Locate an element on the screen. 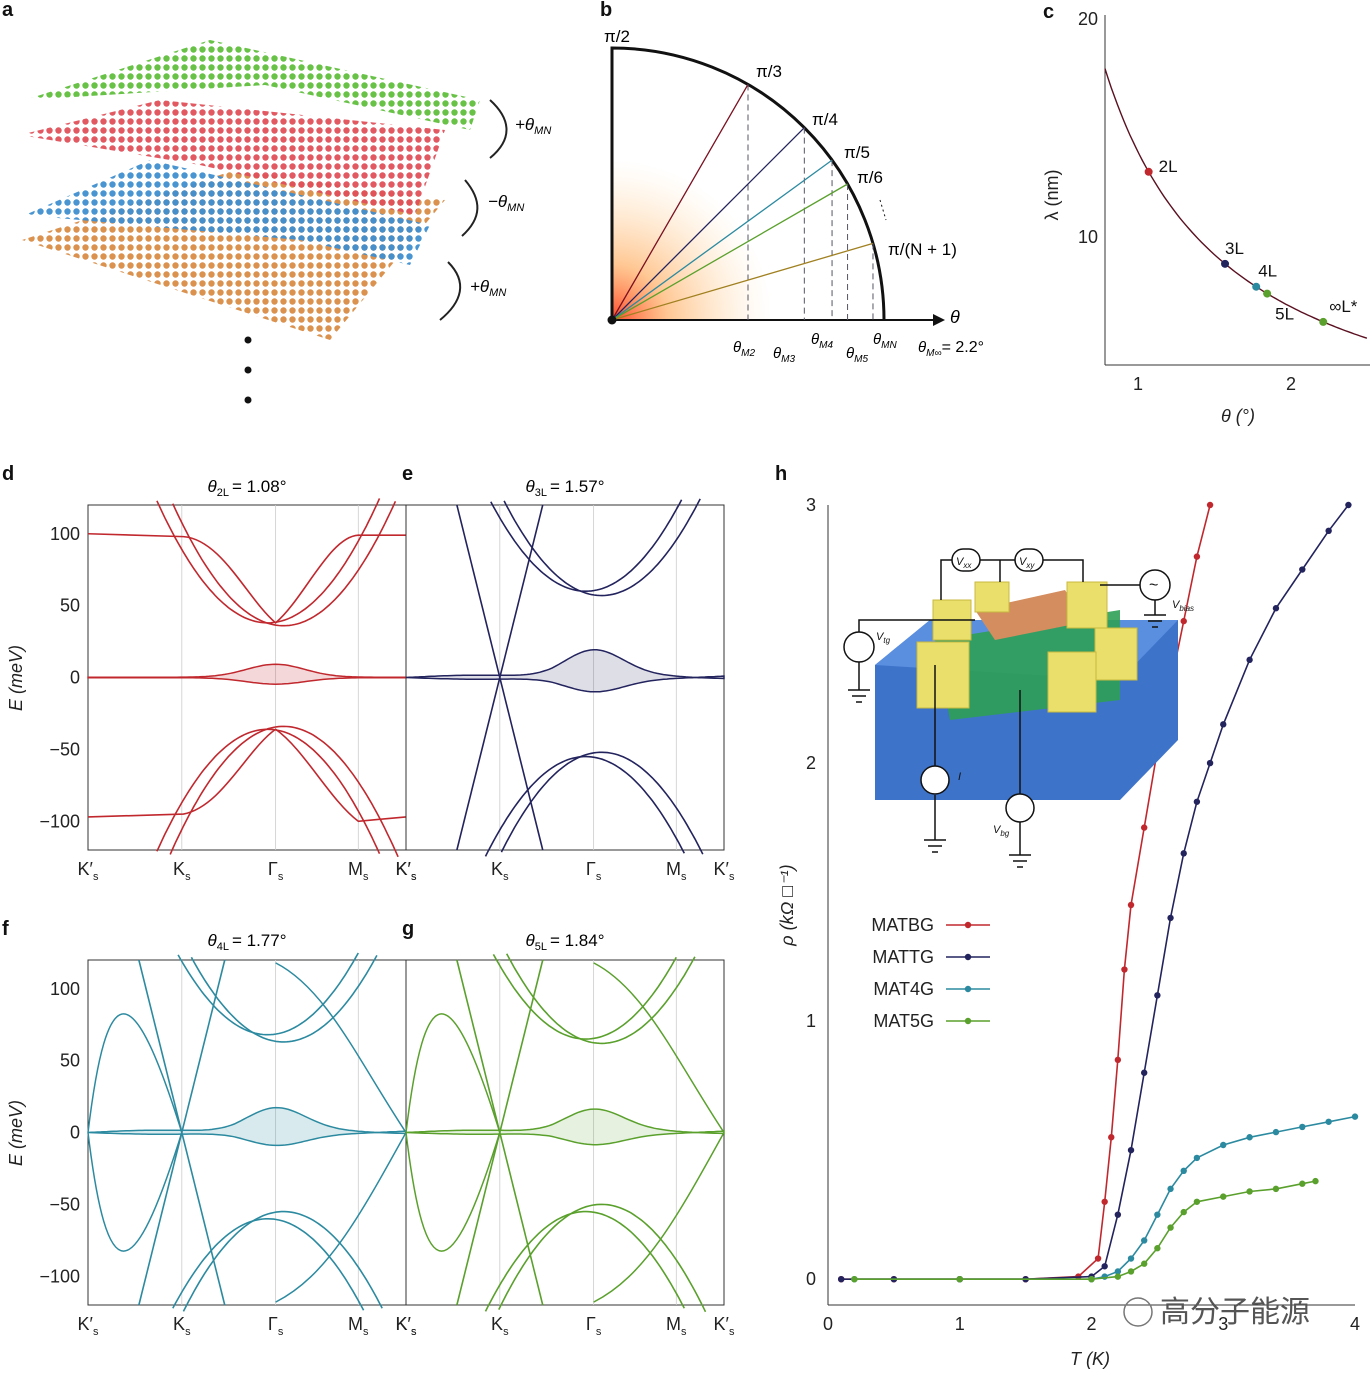 This screenshot has width=1370, height=1375. e-title: θ3L = 1.57° is located at coordinates (564, 488).